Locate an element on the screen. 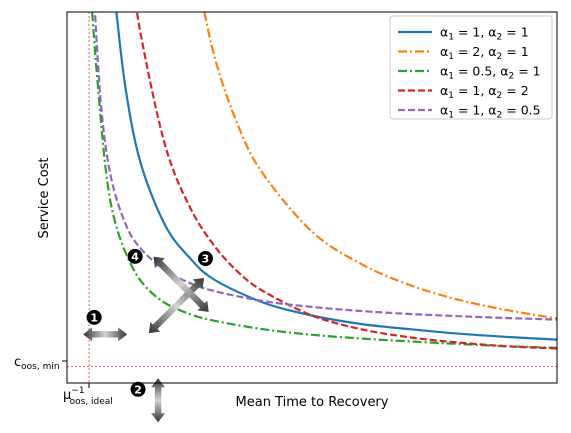  annotation-badge-3: 3 is located at coordinates (205, 259).